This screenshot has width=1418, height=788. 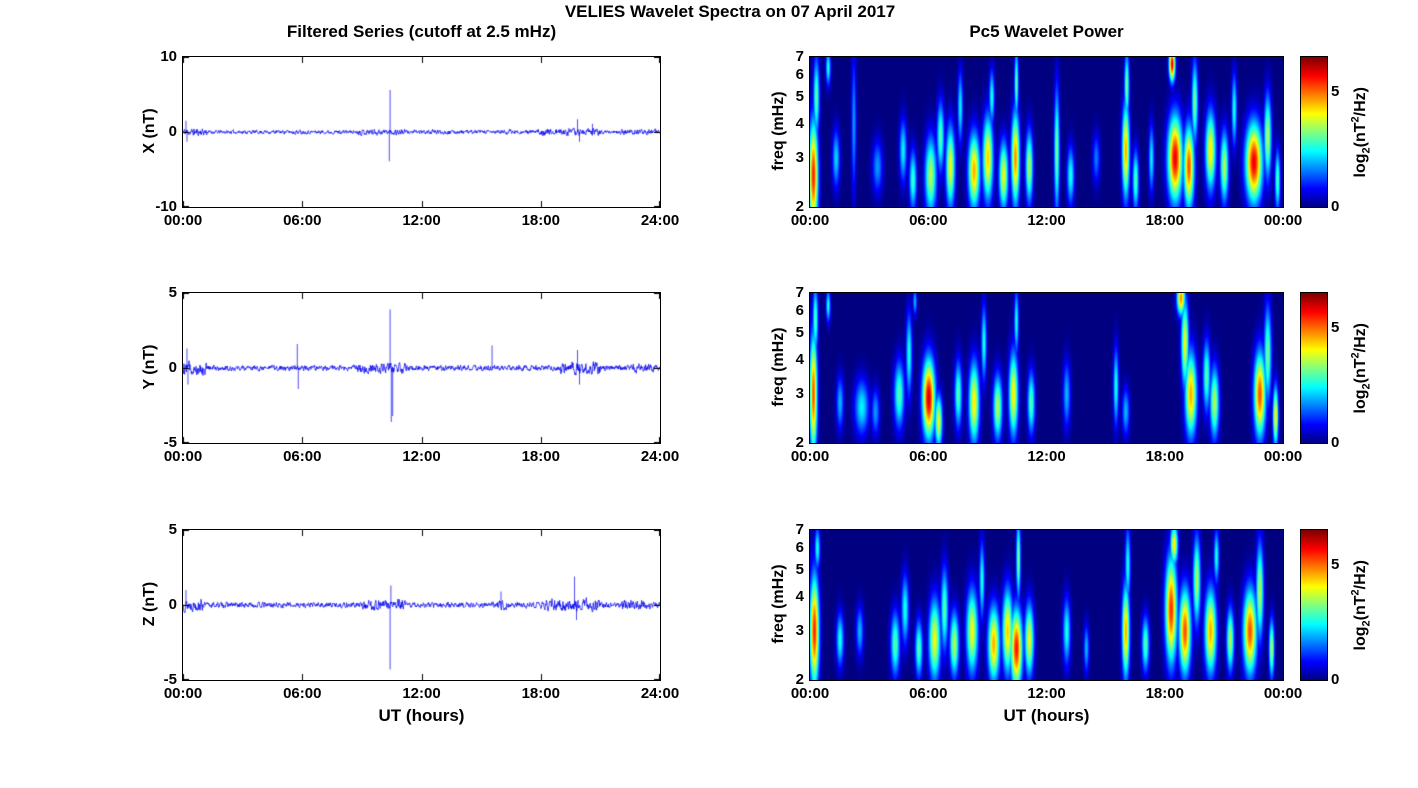 I want to click on spectrogram-panel-y, so click(x=1046, y=368).